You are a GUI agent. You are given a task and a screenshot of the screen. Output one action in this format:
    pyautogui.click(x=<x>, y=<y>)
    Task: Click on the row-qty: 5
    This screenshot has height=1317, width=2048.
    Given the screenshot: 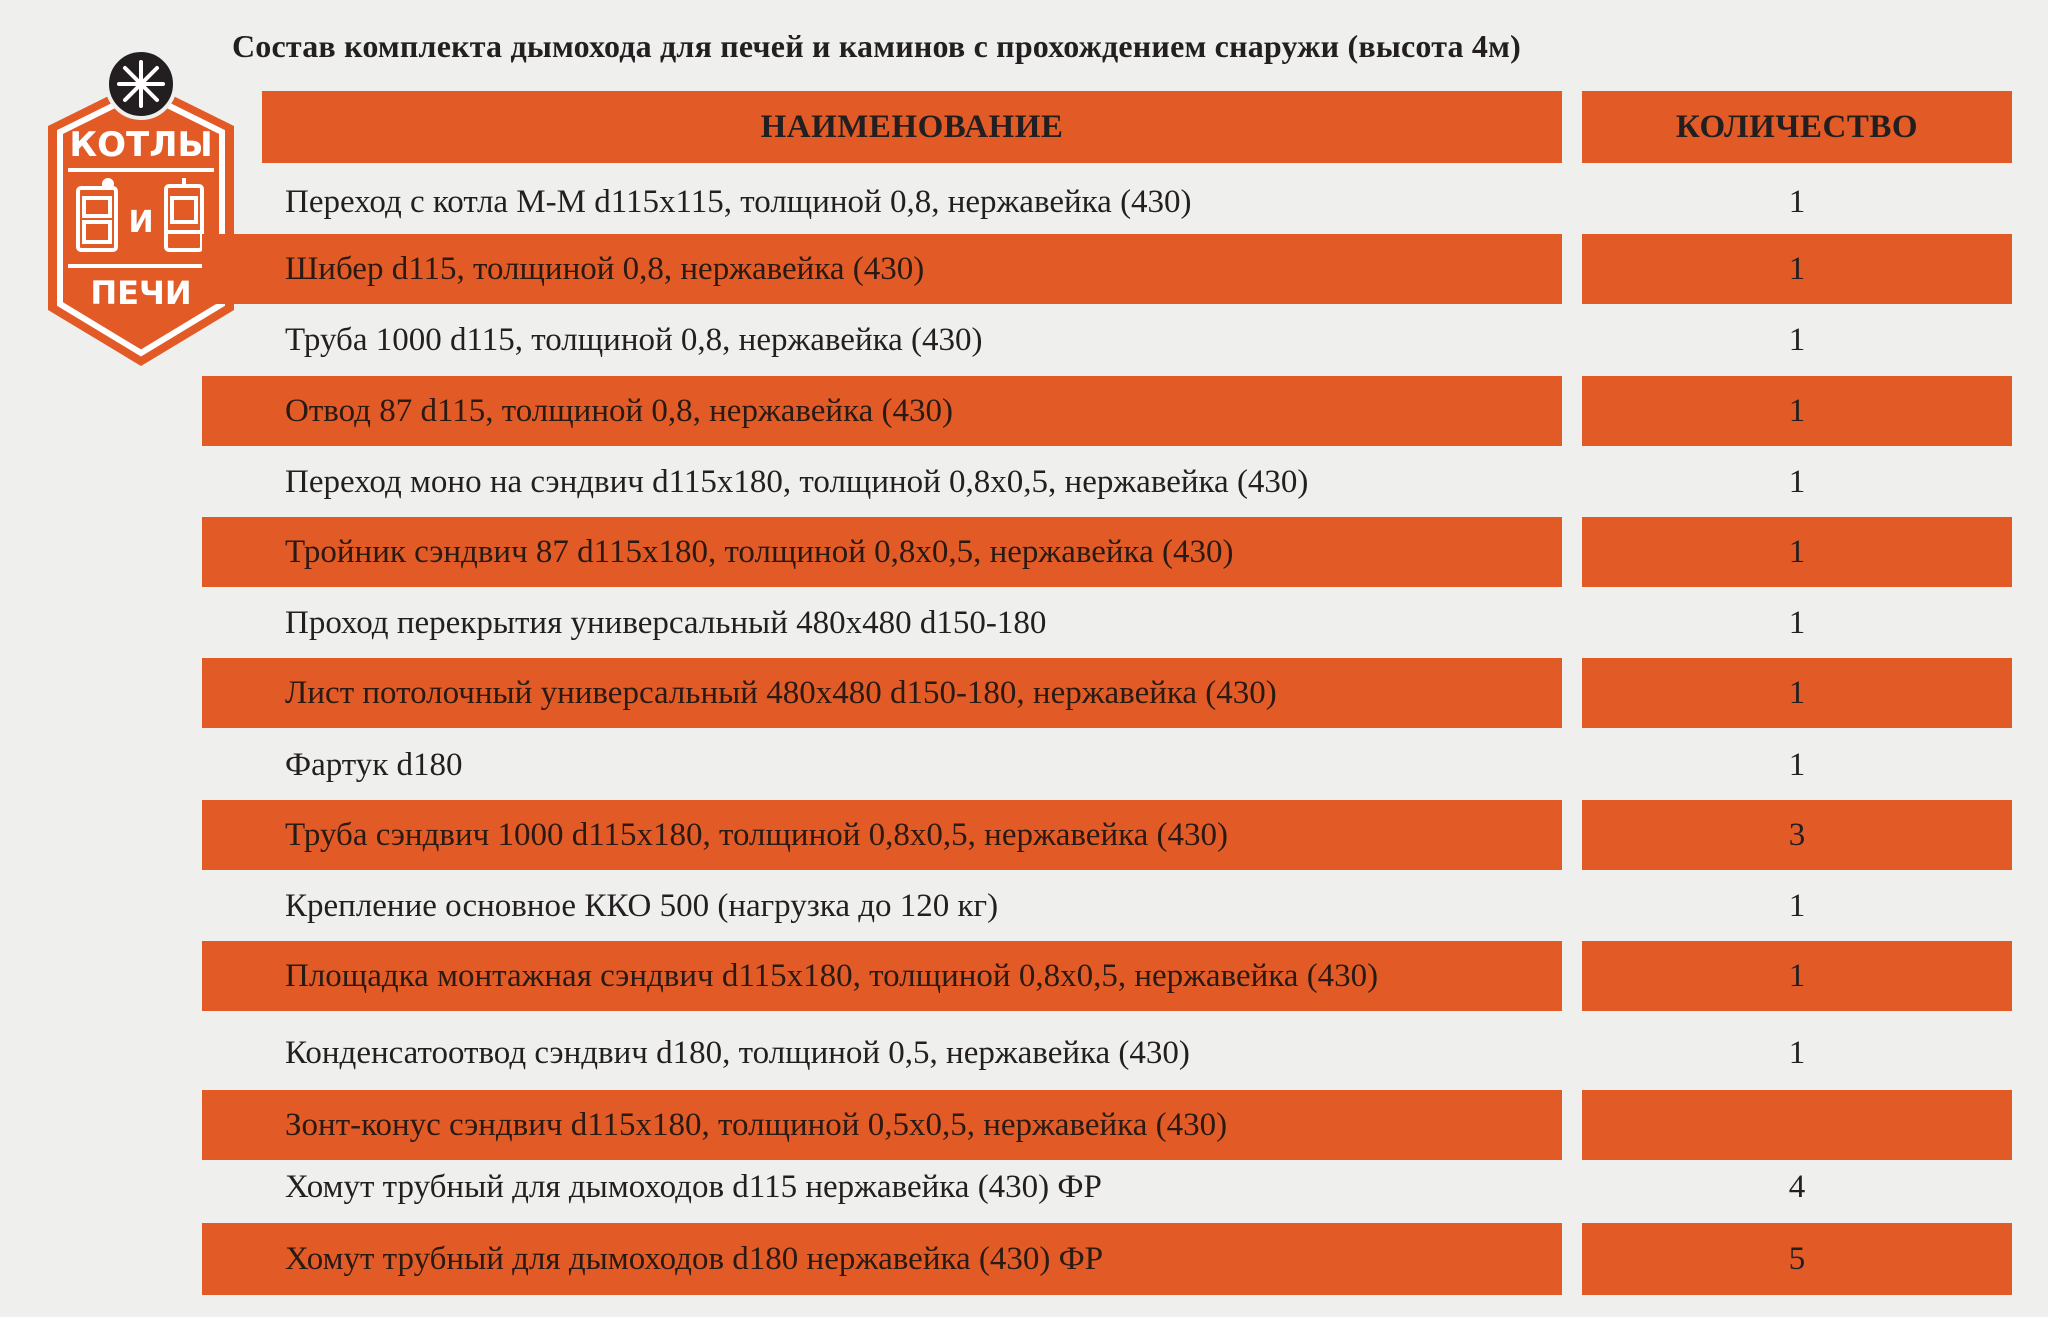 What is the action you would take?
    pyautogui.click(x=1797, y=1259)
    